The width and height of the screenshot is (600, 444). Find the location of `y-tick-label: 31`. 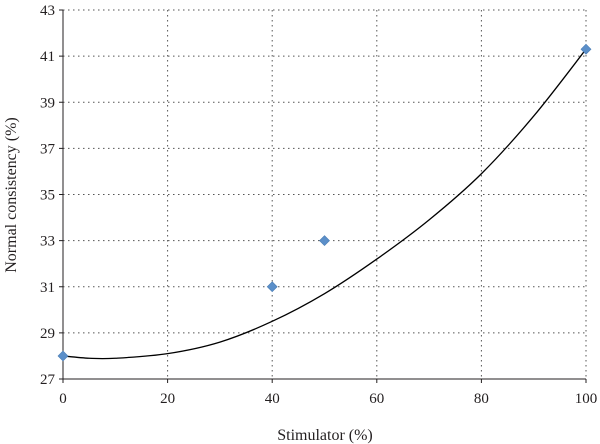

y-tick-label: 31 is located at coordinates (47, 288).